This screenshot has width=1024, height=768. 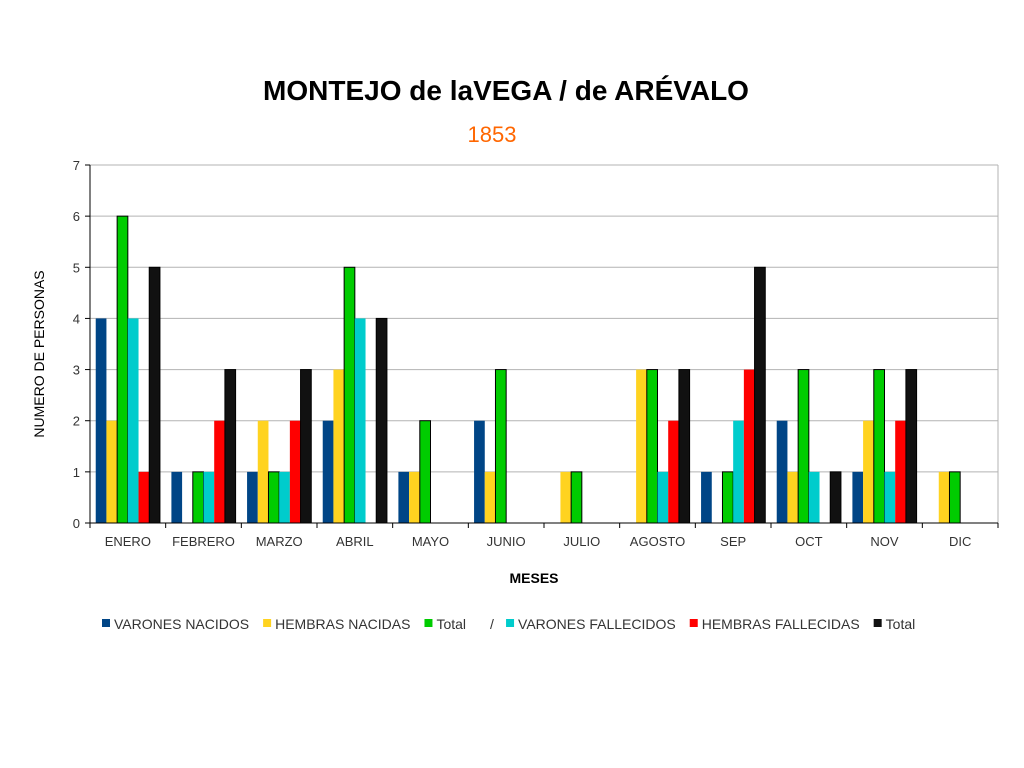 I want to click on bar-3-agosto, so click(x=652, y=446).